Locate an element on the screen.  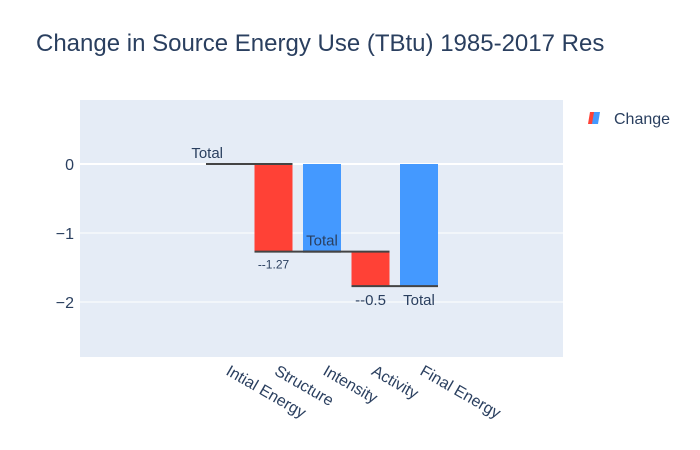
connectors is located at coordinates (322, 225).